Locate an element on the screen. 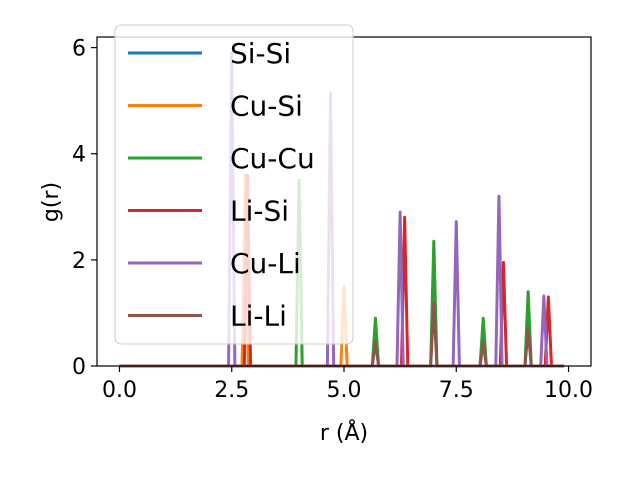 The height and width of the screenshot is (480, 640). legend-label-si-si: Si-Si is located at coordinates (260, 53).